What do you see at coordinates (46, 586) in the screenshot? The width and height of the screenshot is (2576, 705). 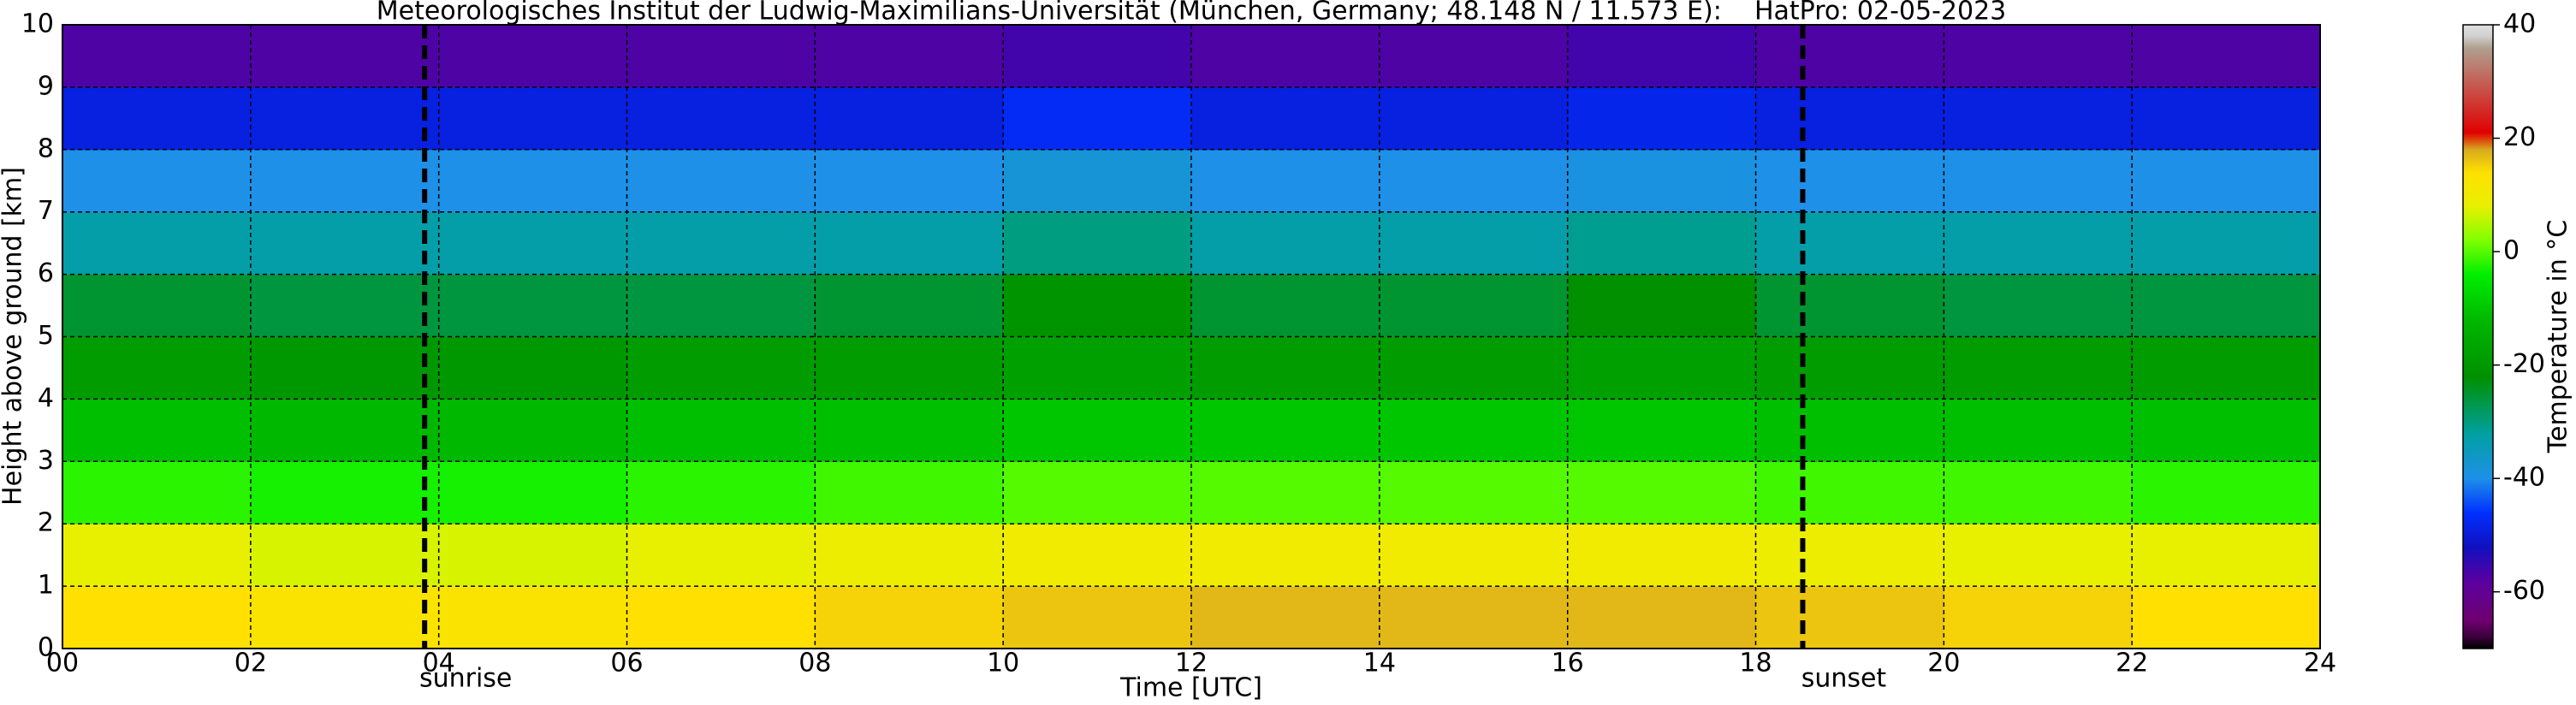 I see `y-tick-label: 1` at bounding box center [46, 586].